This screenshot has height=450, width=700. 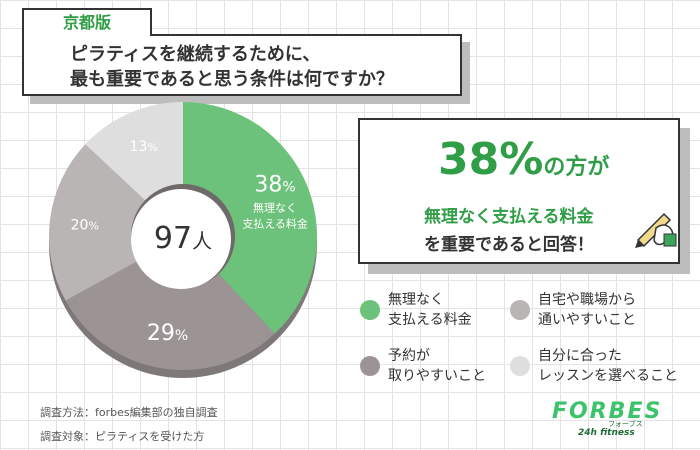 I want to click on legend-label: 自宅や職場から, so click(x=587, y=300).